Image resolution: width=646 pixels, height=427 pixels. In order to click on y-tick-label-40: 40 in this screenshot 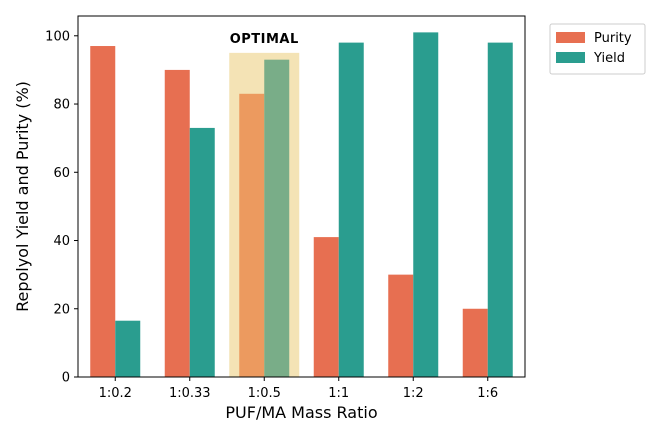, I will do `click(61, 241)`.